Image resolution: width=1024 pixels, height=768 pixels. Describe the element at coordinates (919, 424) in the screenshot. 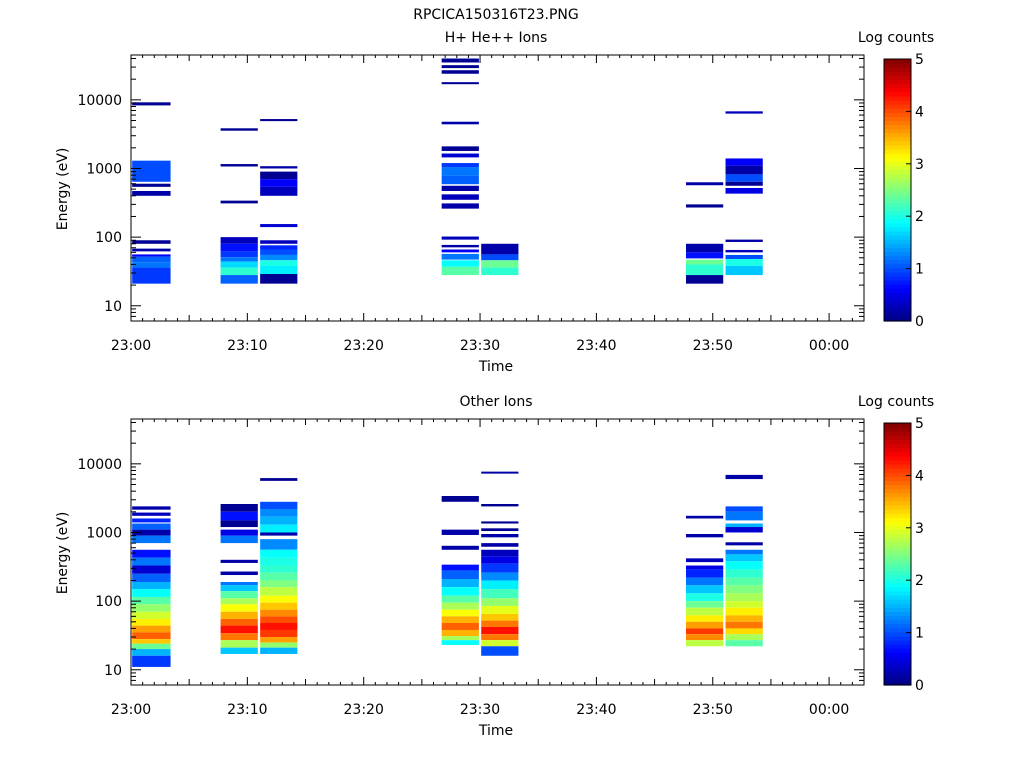

I see `colorbar-tick-label: 5` at that location.